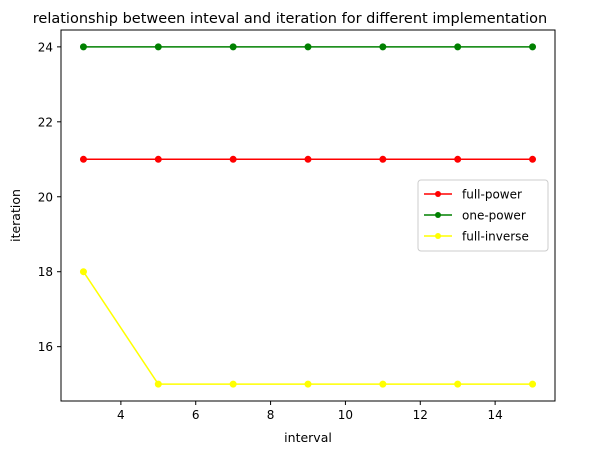  What do you see at coordinates (121, 415) in the screenshot?
I see `x-tick-label: 4` at bounding box center [121, 415].